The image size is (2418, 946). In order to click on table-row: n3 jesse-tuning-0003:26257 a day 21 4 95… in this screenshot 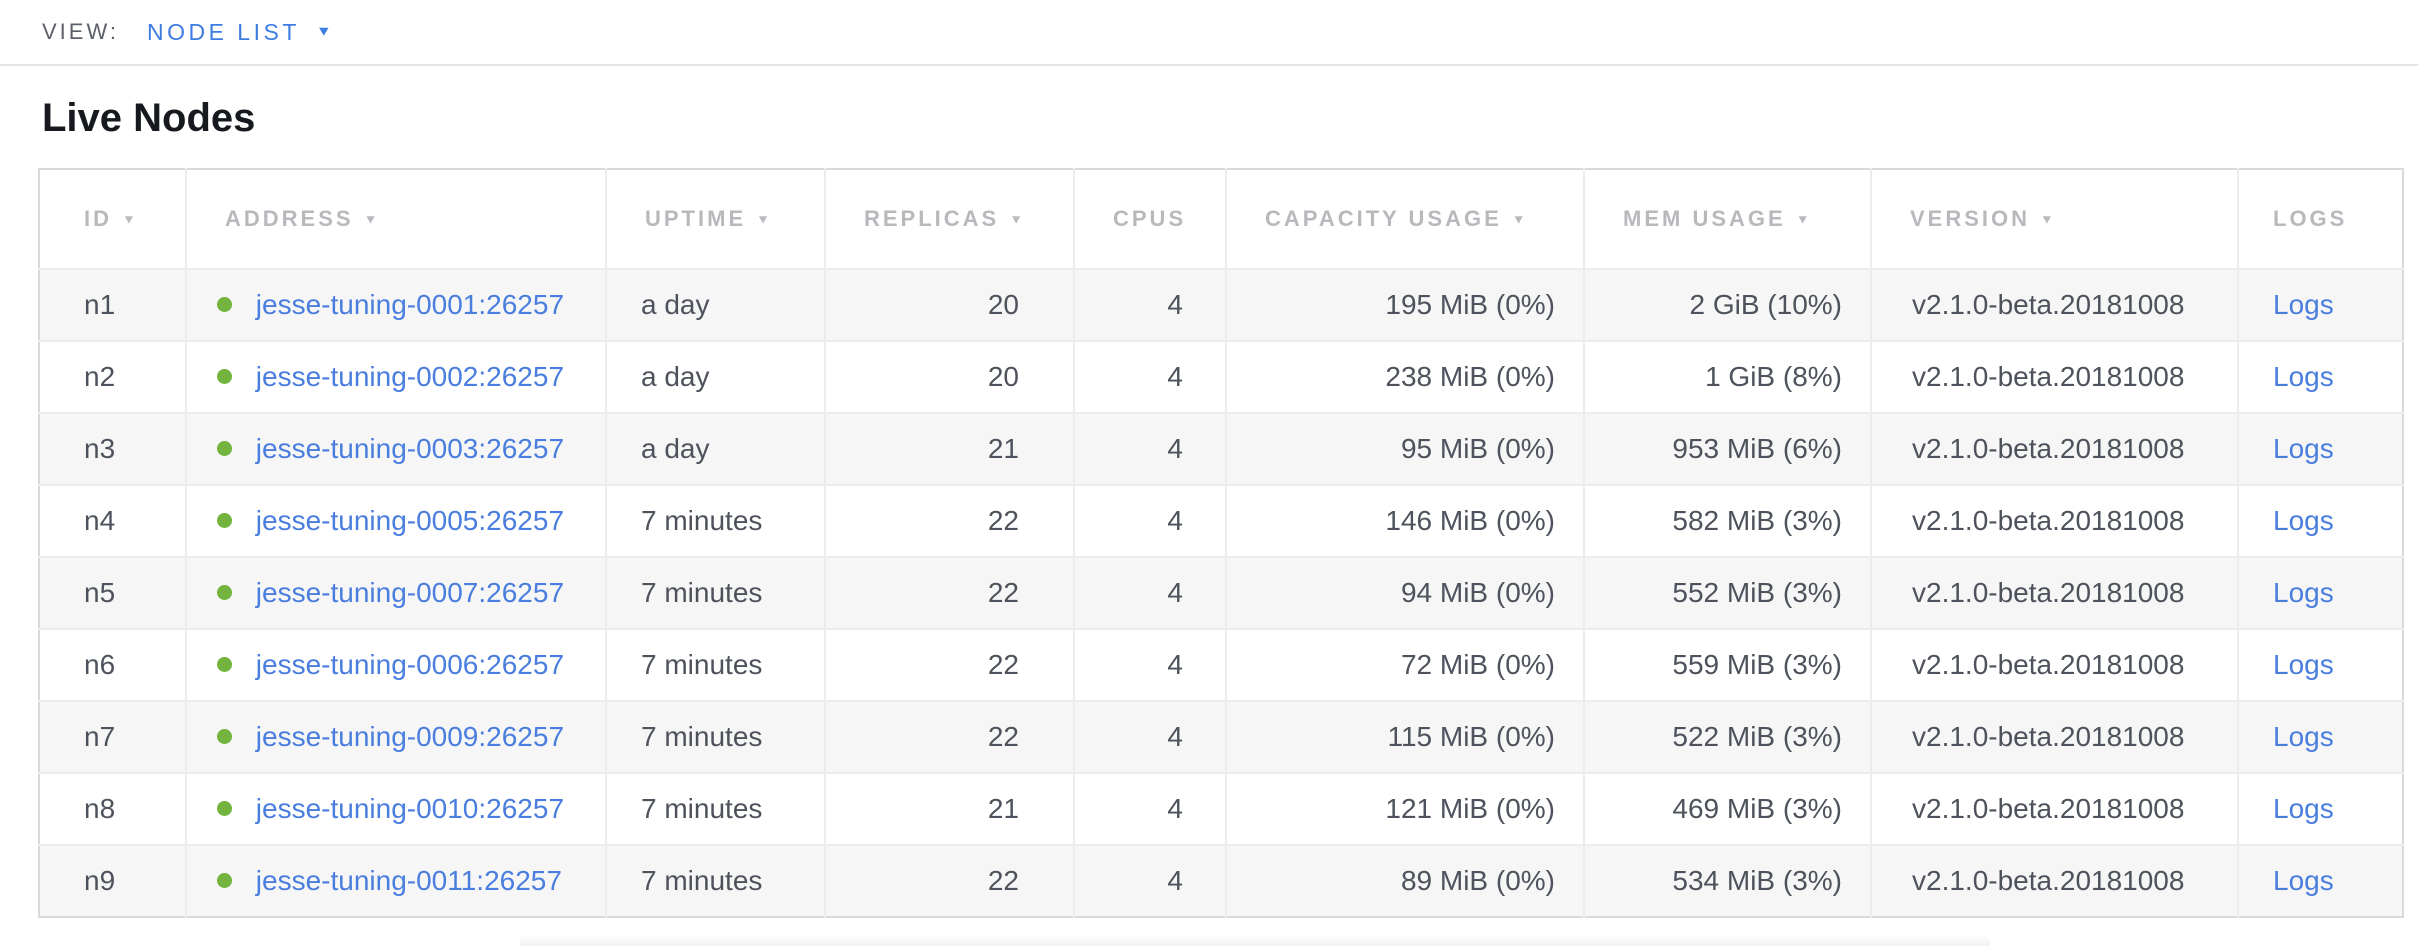, I will do `click(1221, 448)`.